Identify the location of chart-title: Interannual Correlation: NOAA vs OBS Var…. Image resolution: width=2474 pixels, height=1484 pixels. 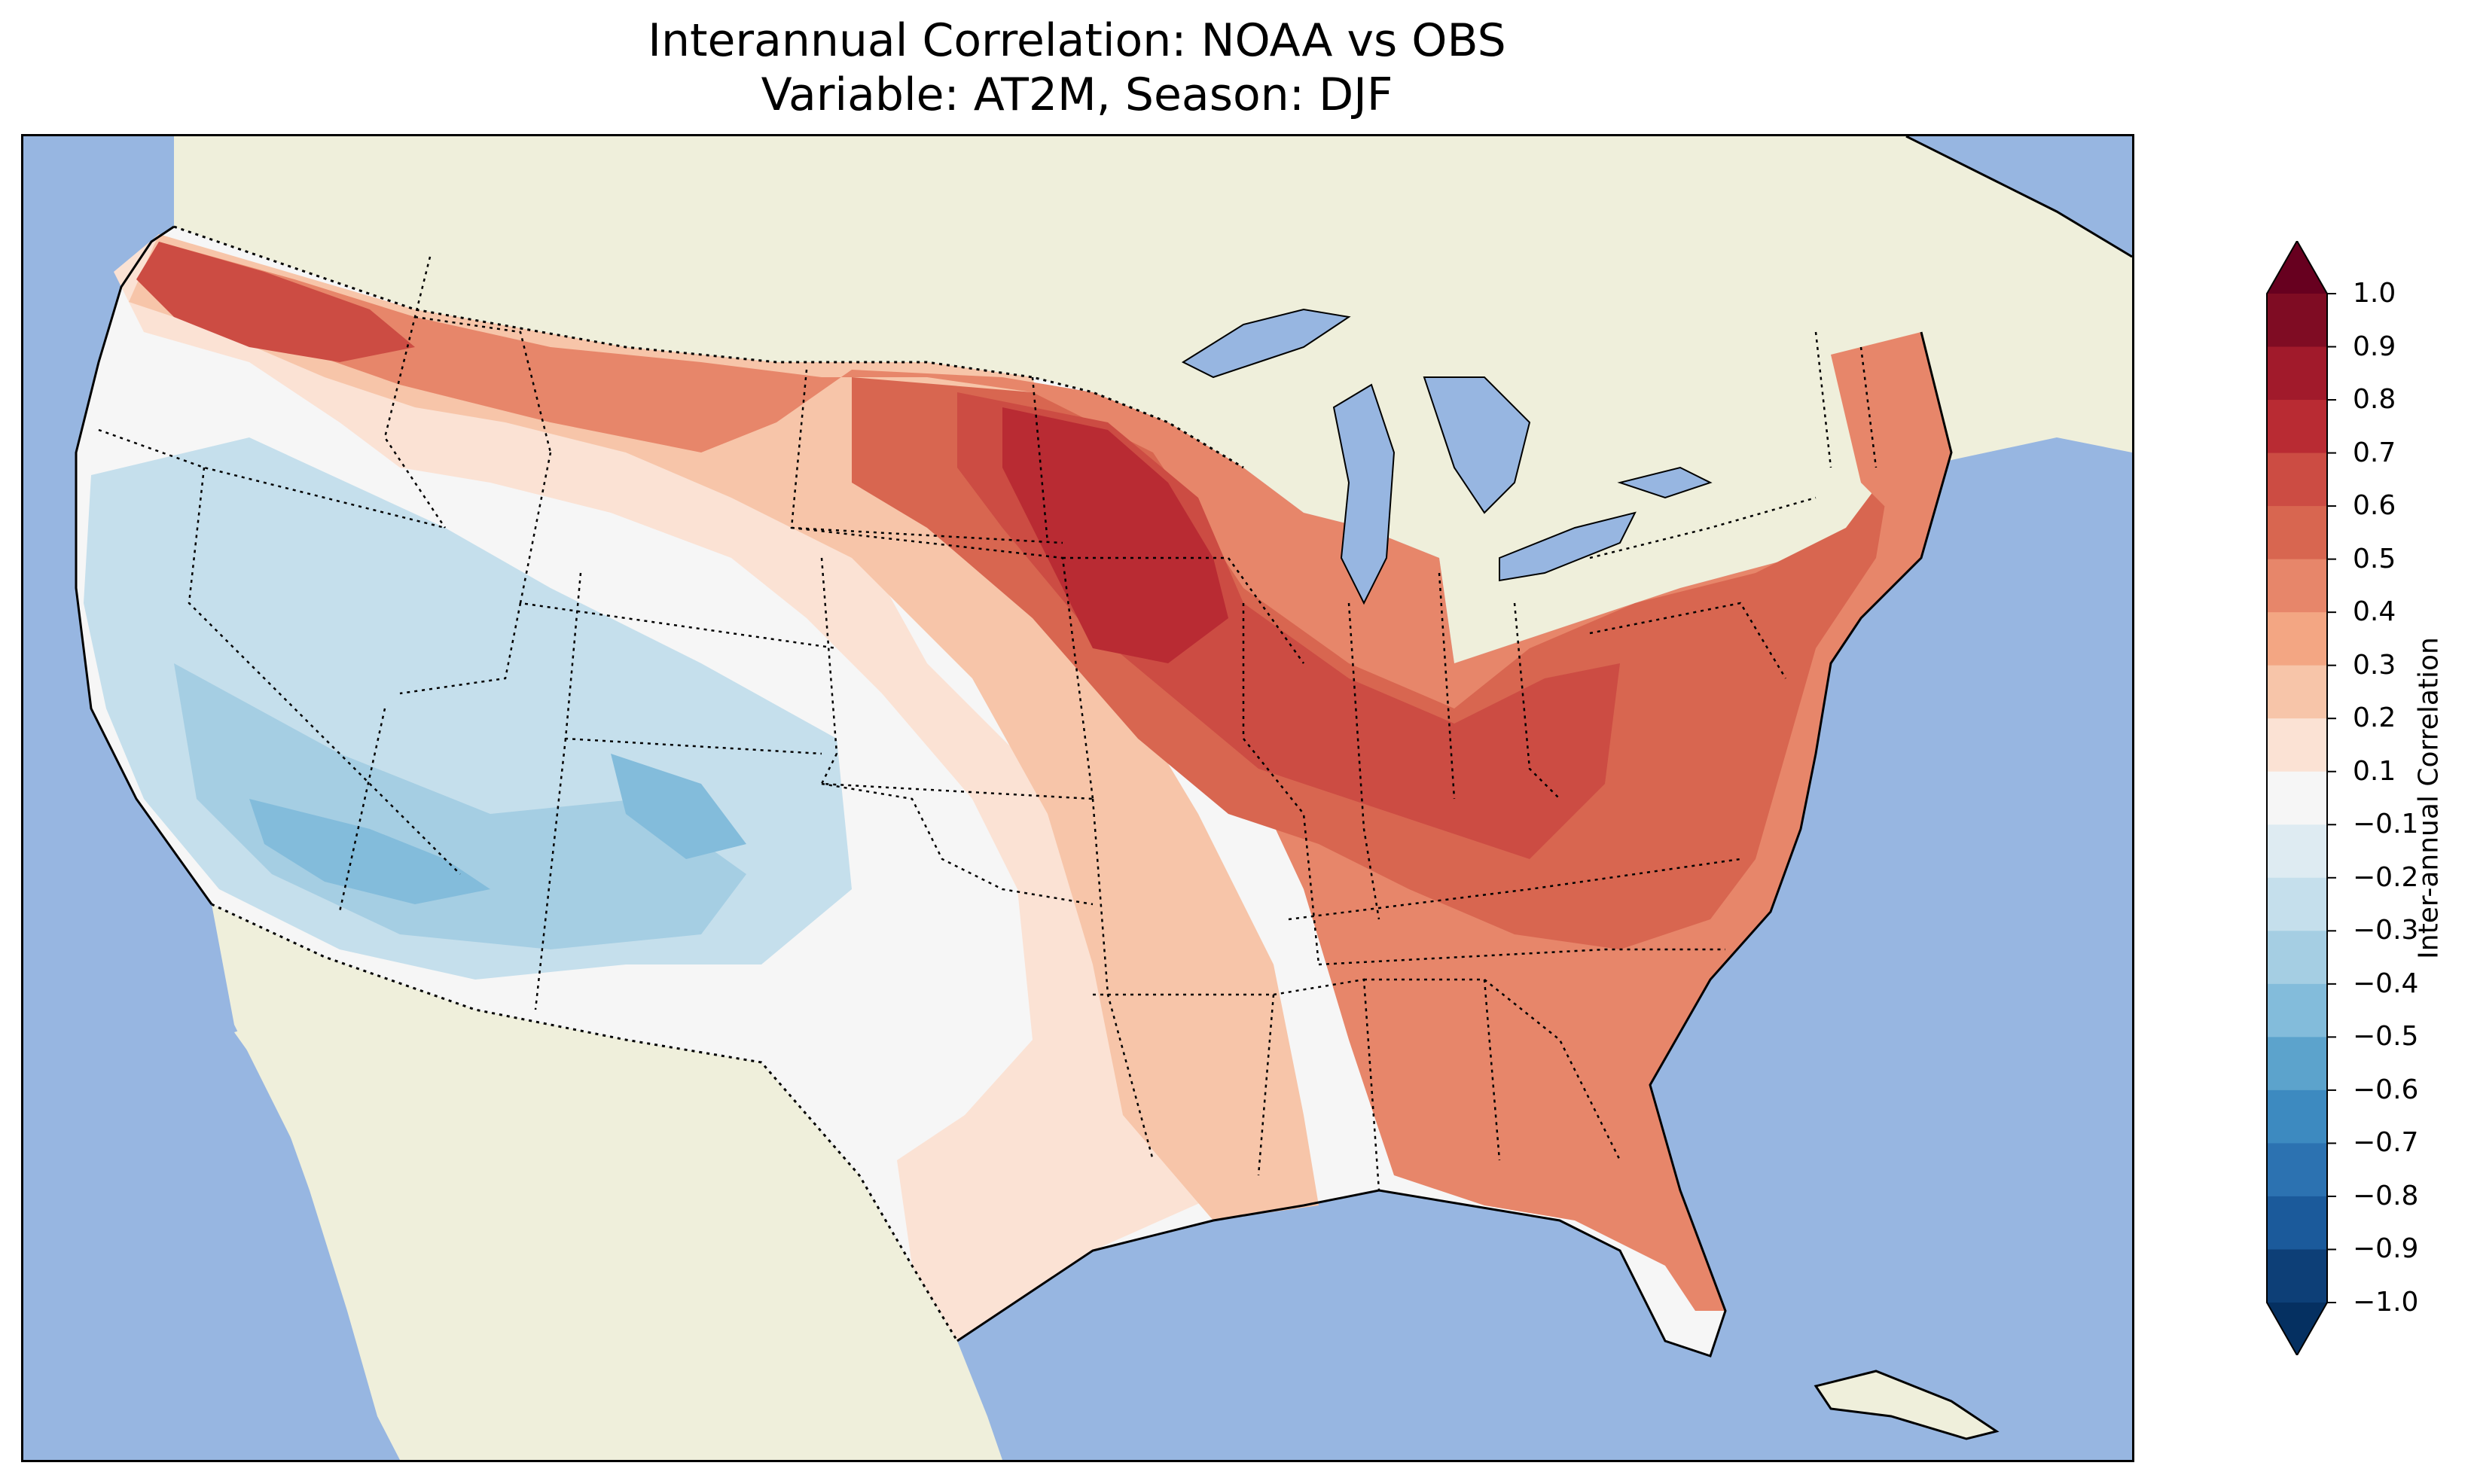
(1077, 68).